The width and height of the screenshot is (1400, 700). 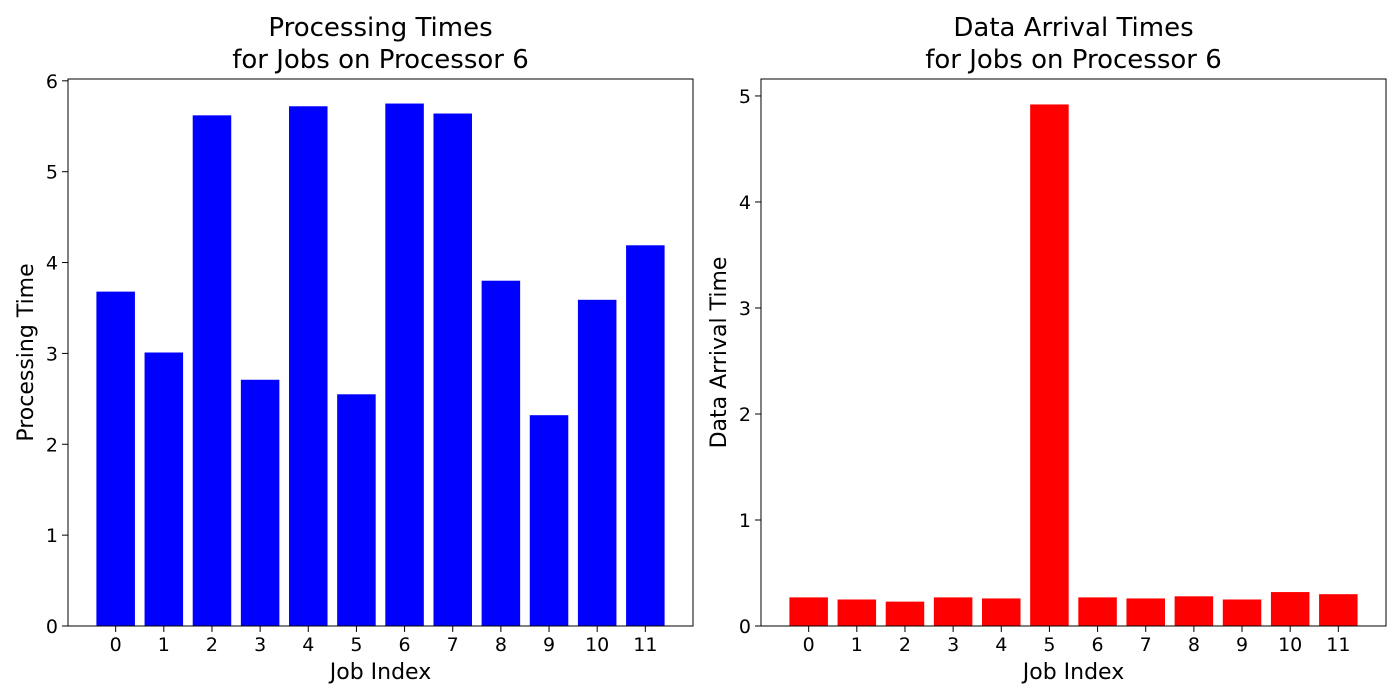 What do you see at coordinates (52, 82) in the screenshot?
I see `y-tick-label: 6` at bounding box center [52, 82].